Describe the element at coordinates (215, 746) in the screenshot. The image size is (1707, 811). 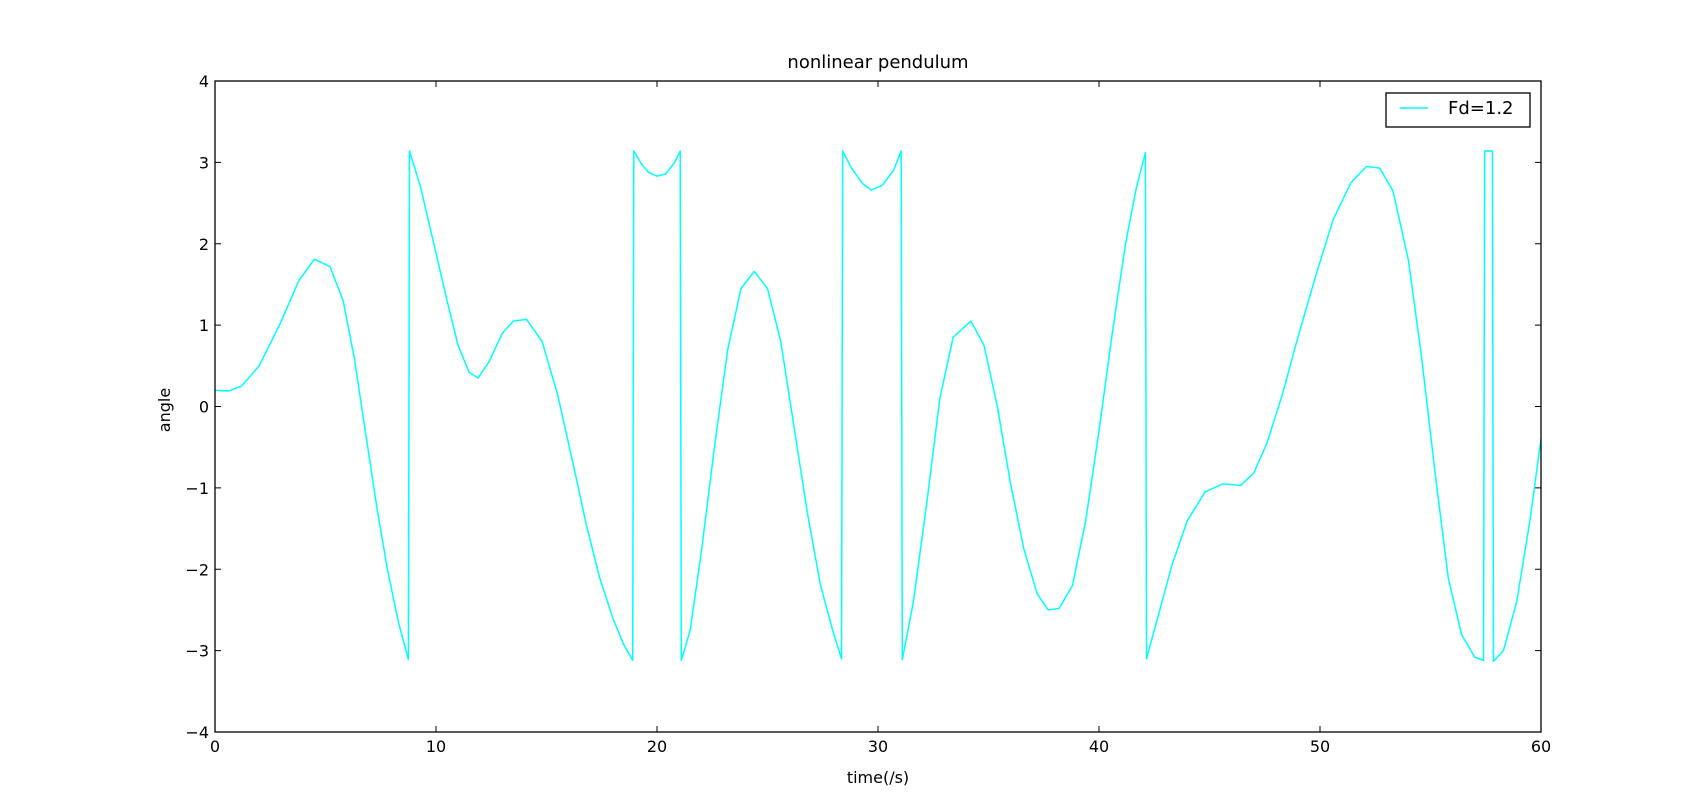
I see `x-tick-label: 0` at that location.